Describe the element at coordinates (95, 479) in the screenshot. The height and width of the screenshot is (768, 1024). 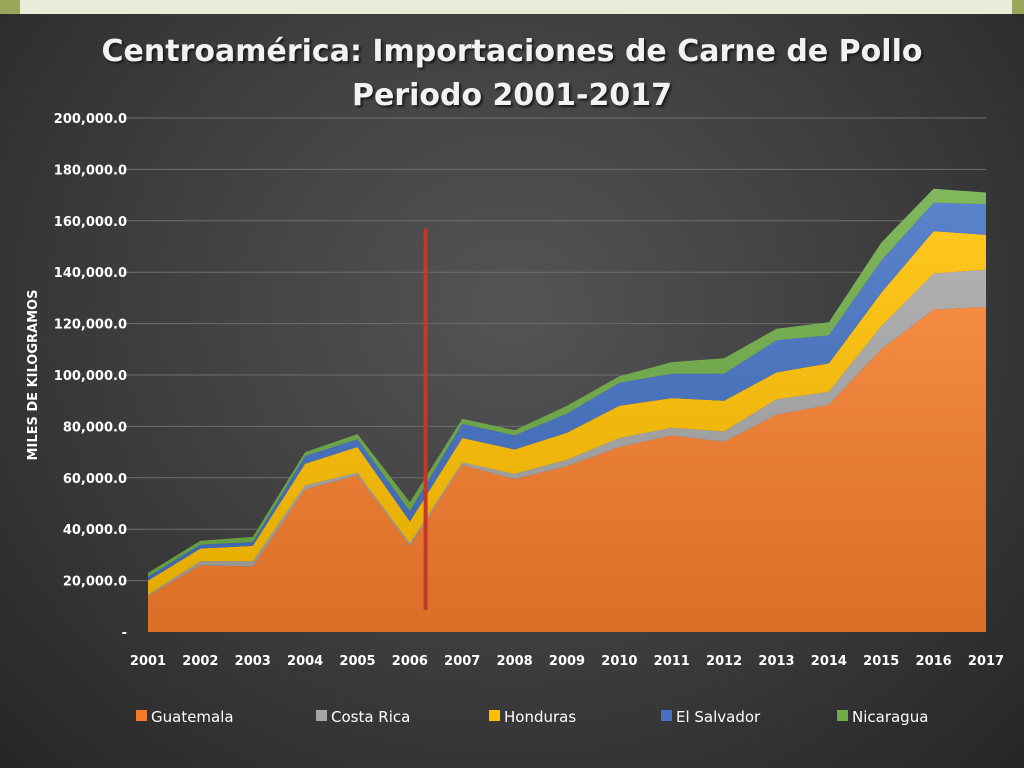
I see `y-tick-label: 60,000.0` at that location.